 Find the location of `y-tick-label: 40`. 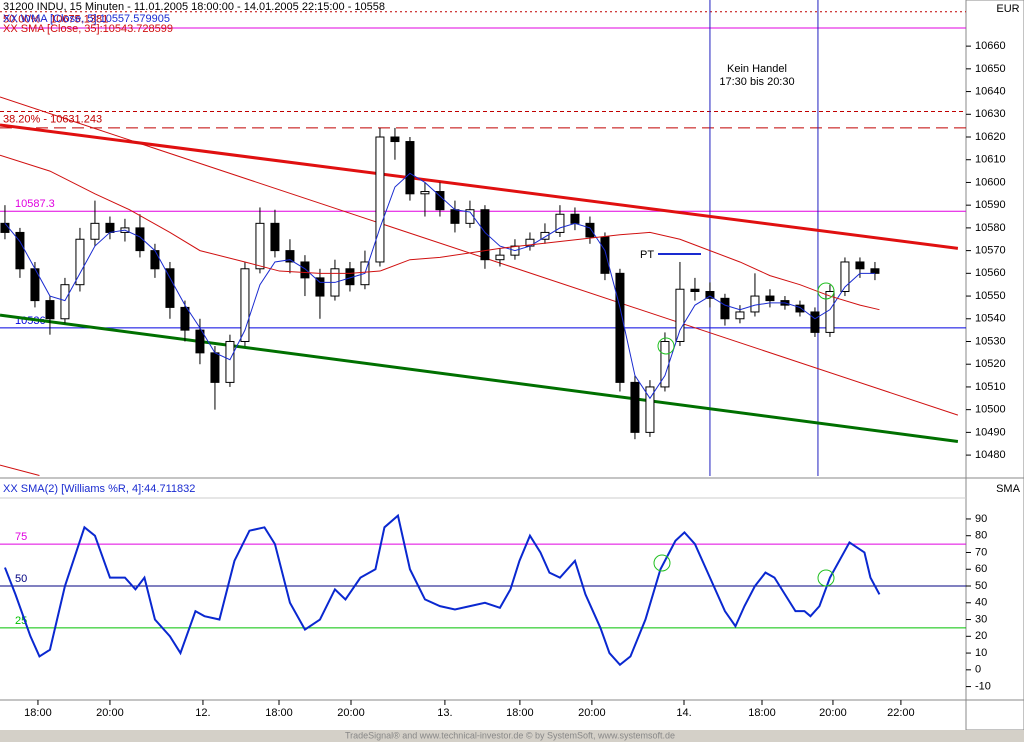

y-tick-label: 40 is located at coordinates (981, 603).